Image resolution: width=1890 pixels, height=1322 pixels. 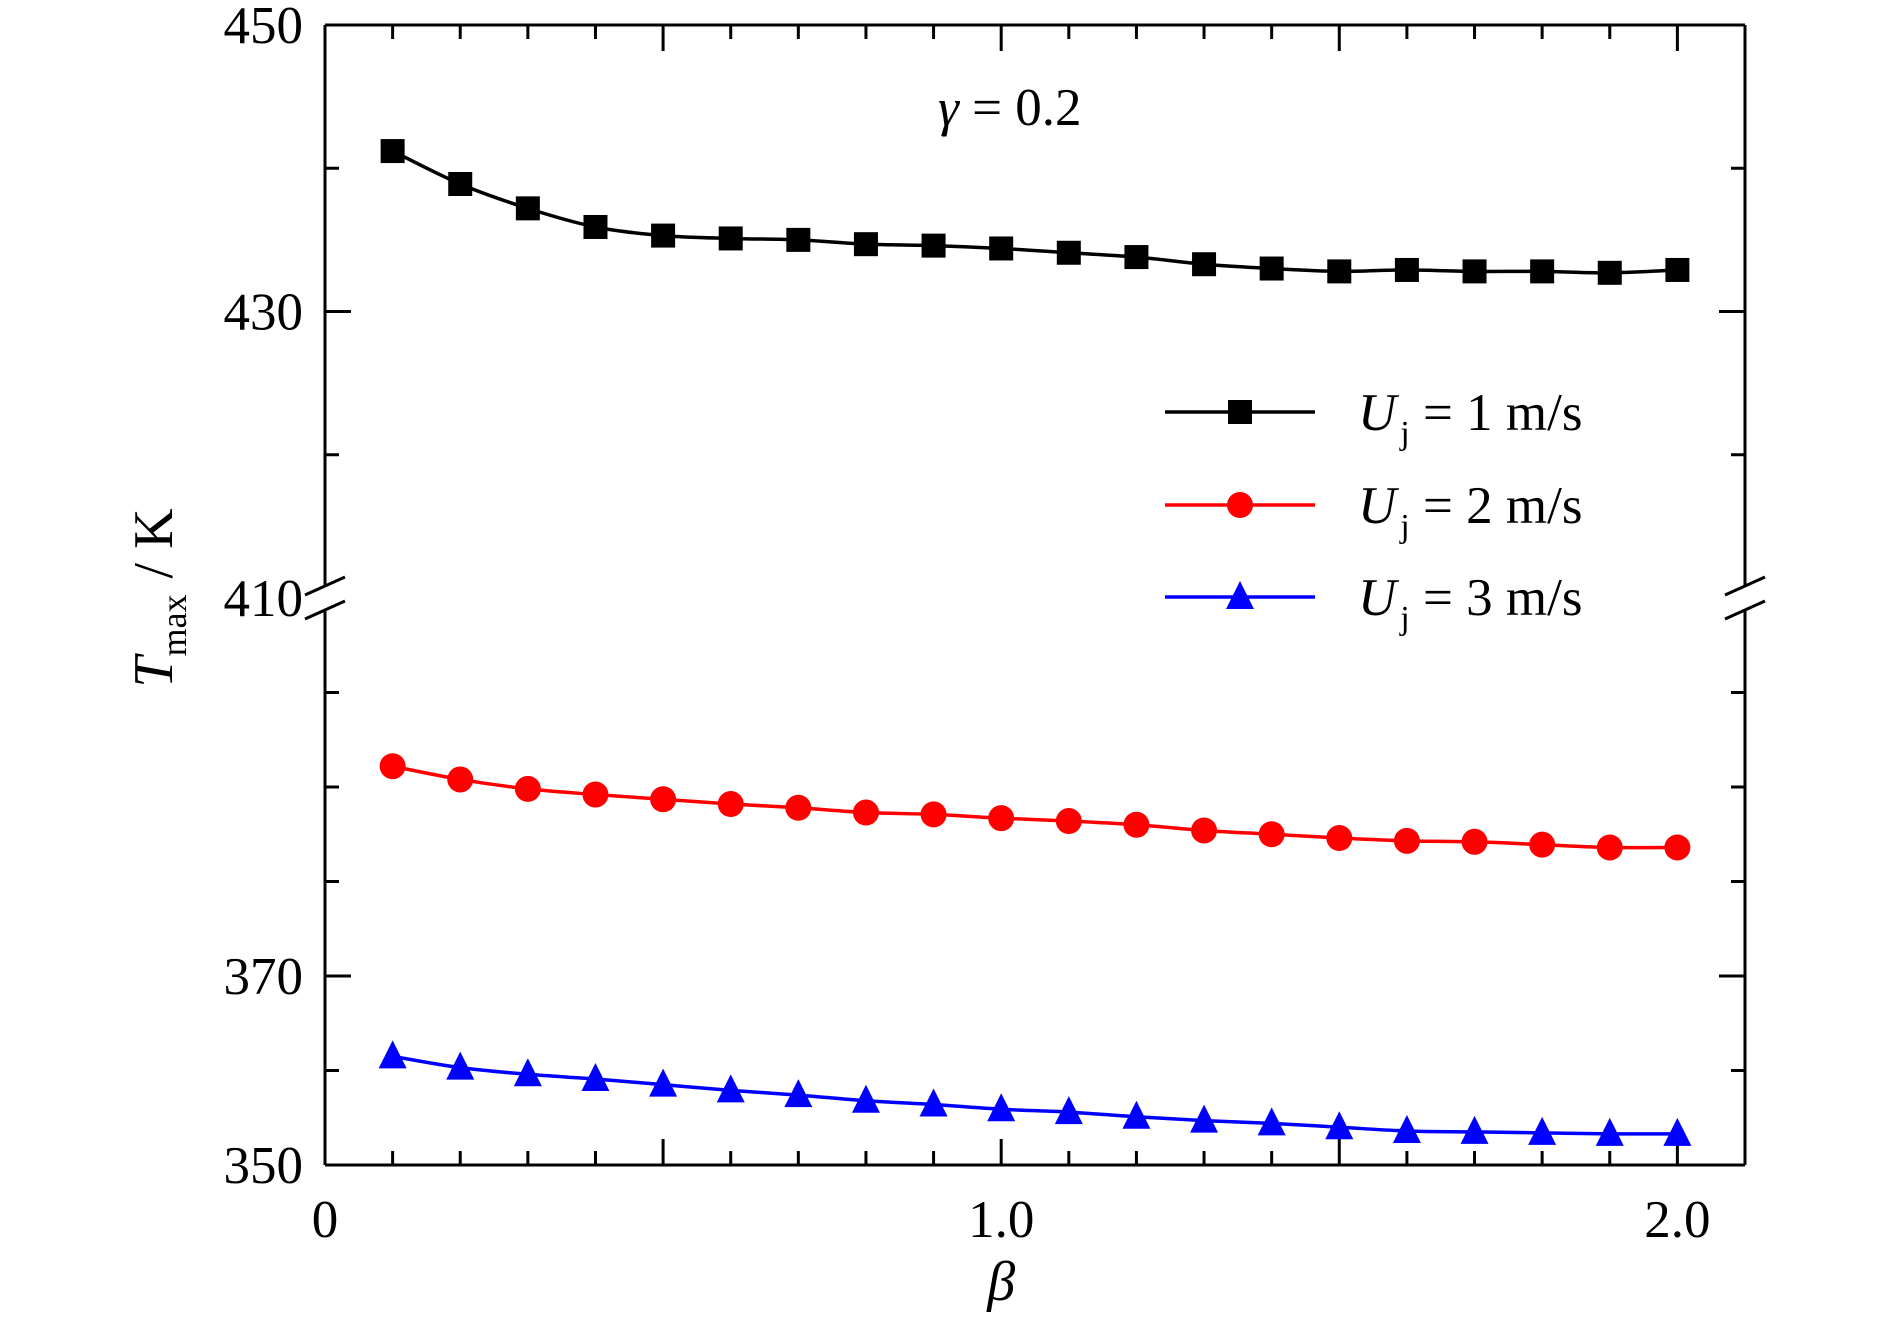 I want to click on x-tick-label: 2.0, so click(x=1677, y=1220).